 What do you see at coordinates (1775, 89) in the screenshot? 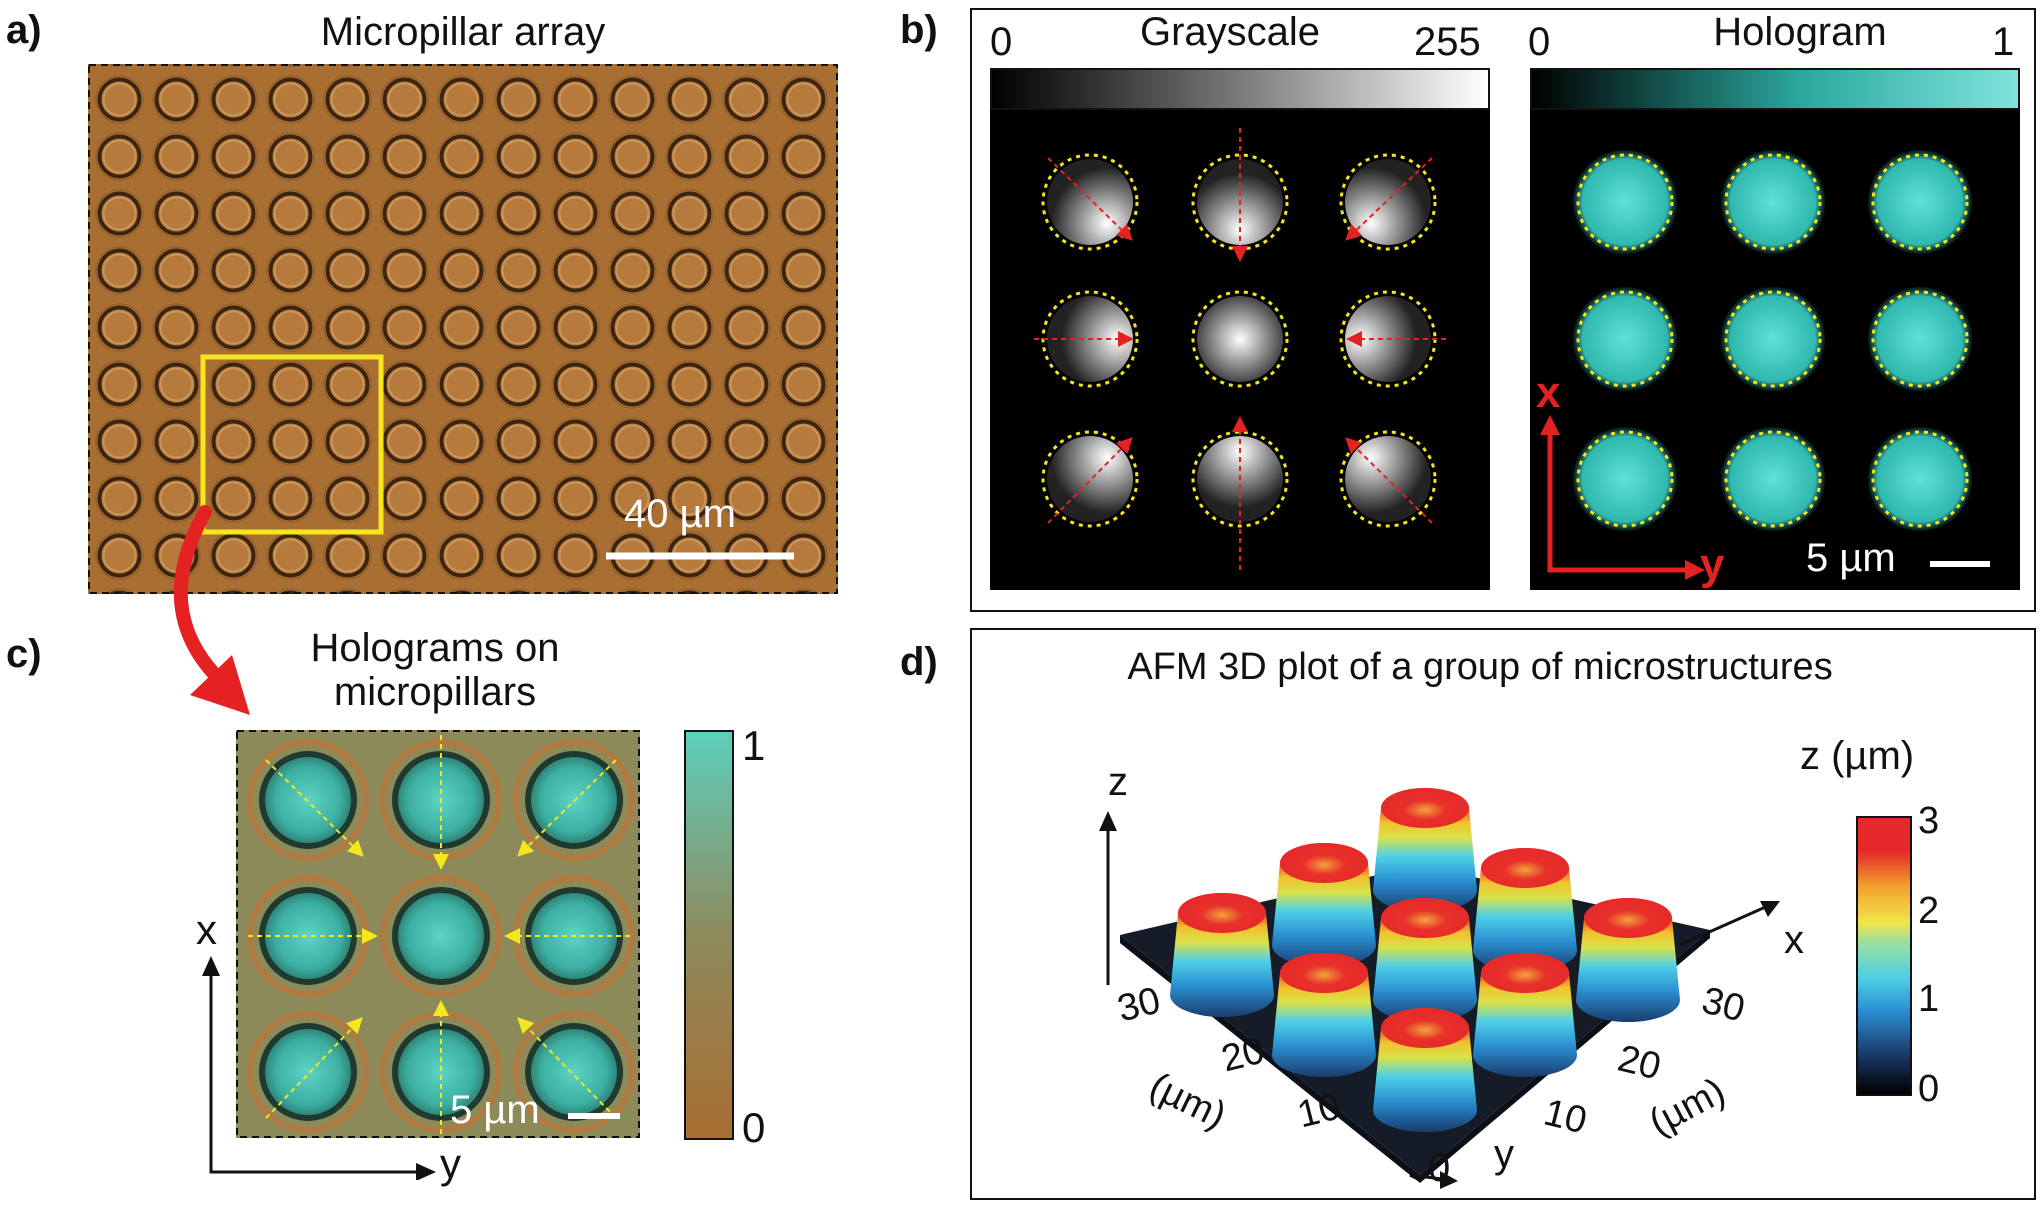
I see `hologram-colorbar` at bounding box center [1775, 89].